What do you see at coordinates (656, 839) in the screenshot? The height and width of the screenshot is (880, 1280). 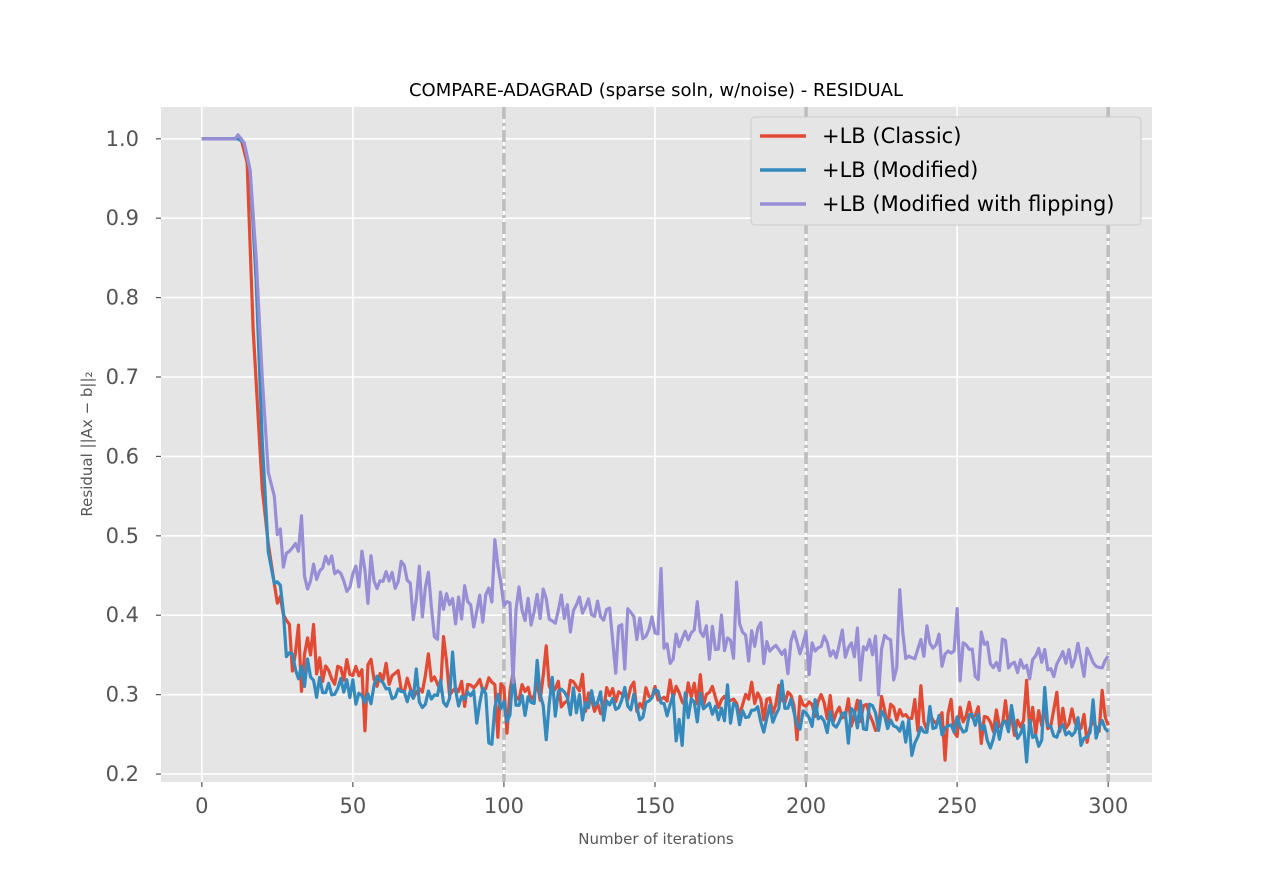 I see `x-axis-label: Number of iterations` at bounding box center [656, 839].